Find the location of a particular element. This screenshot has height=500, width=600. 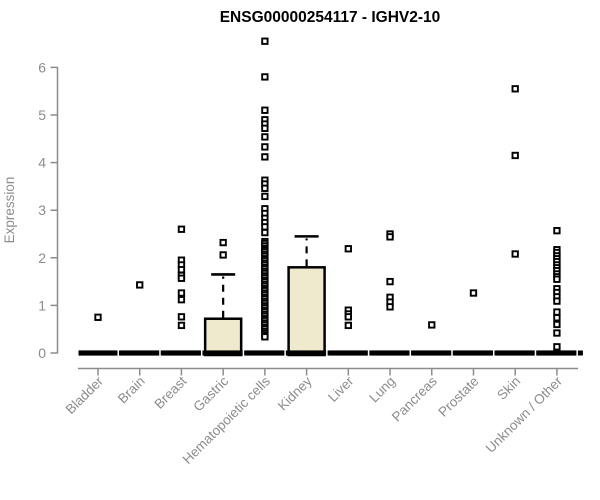

x-tick-label: Breast is located at coordinates (170, 392).